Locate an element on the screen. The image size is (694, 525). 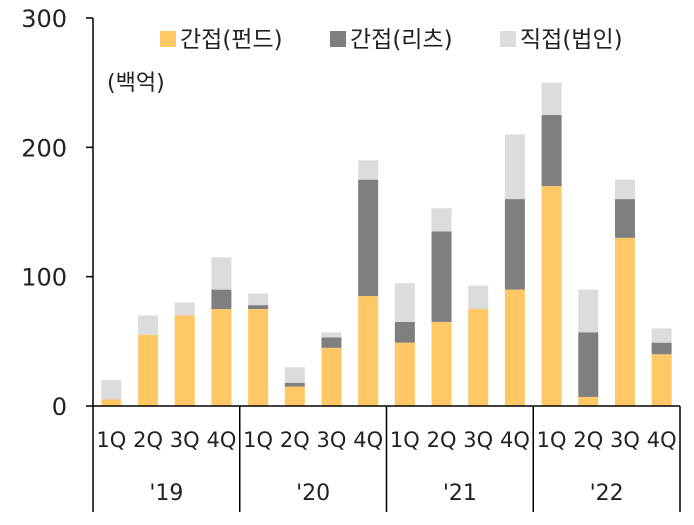
y-tick-label: 100 is located at coordinates (44, 278).